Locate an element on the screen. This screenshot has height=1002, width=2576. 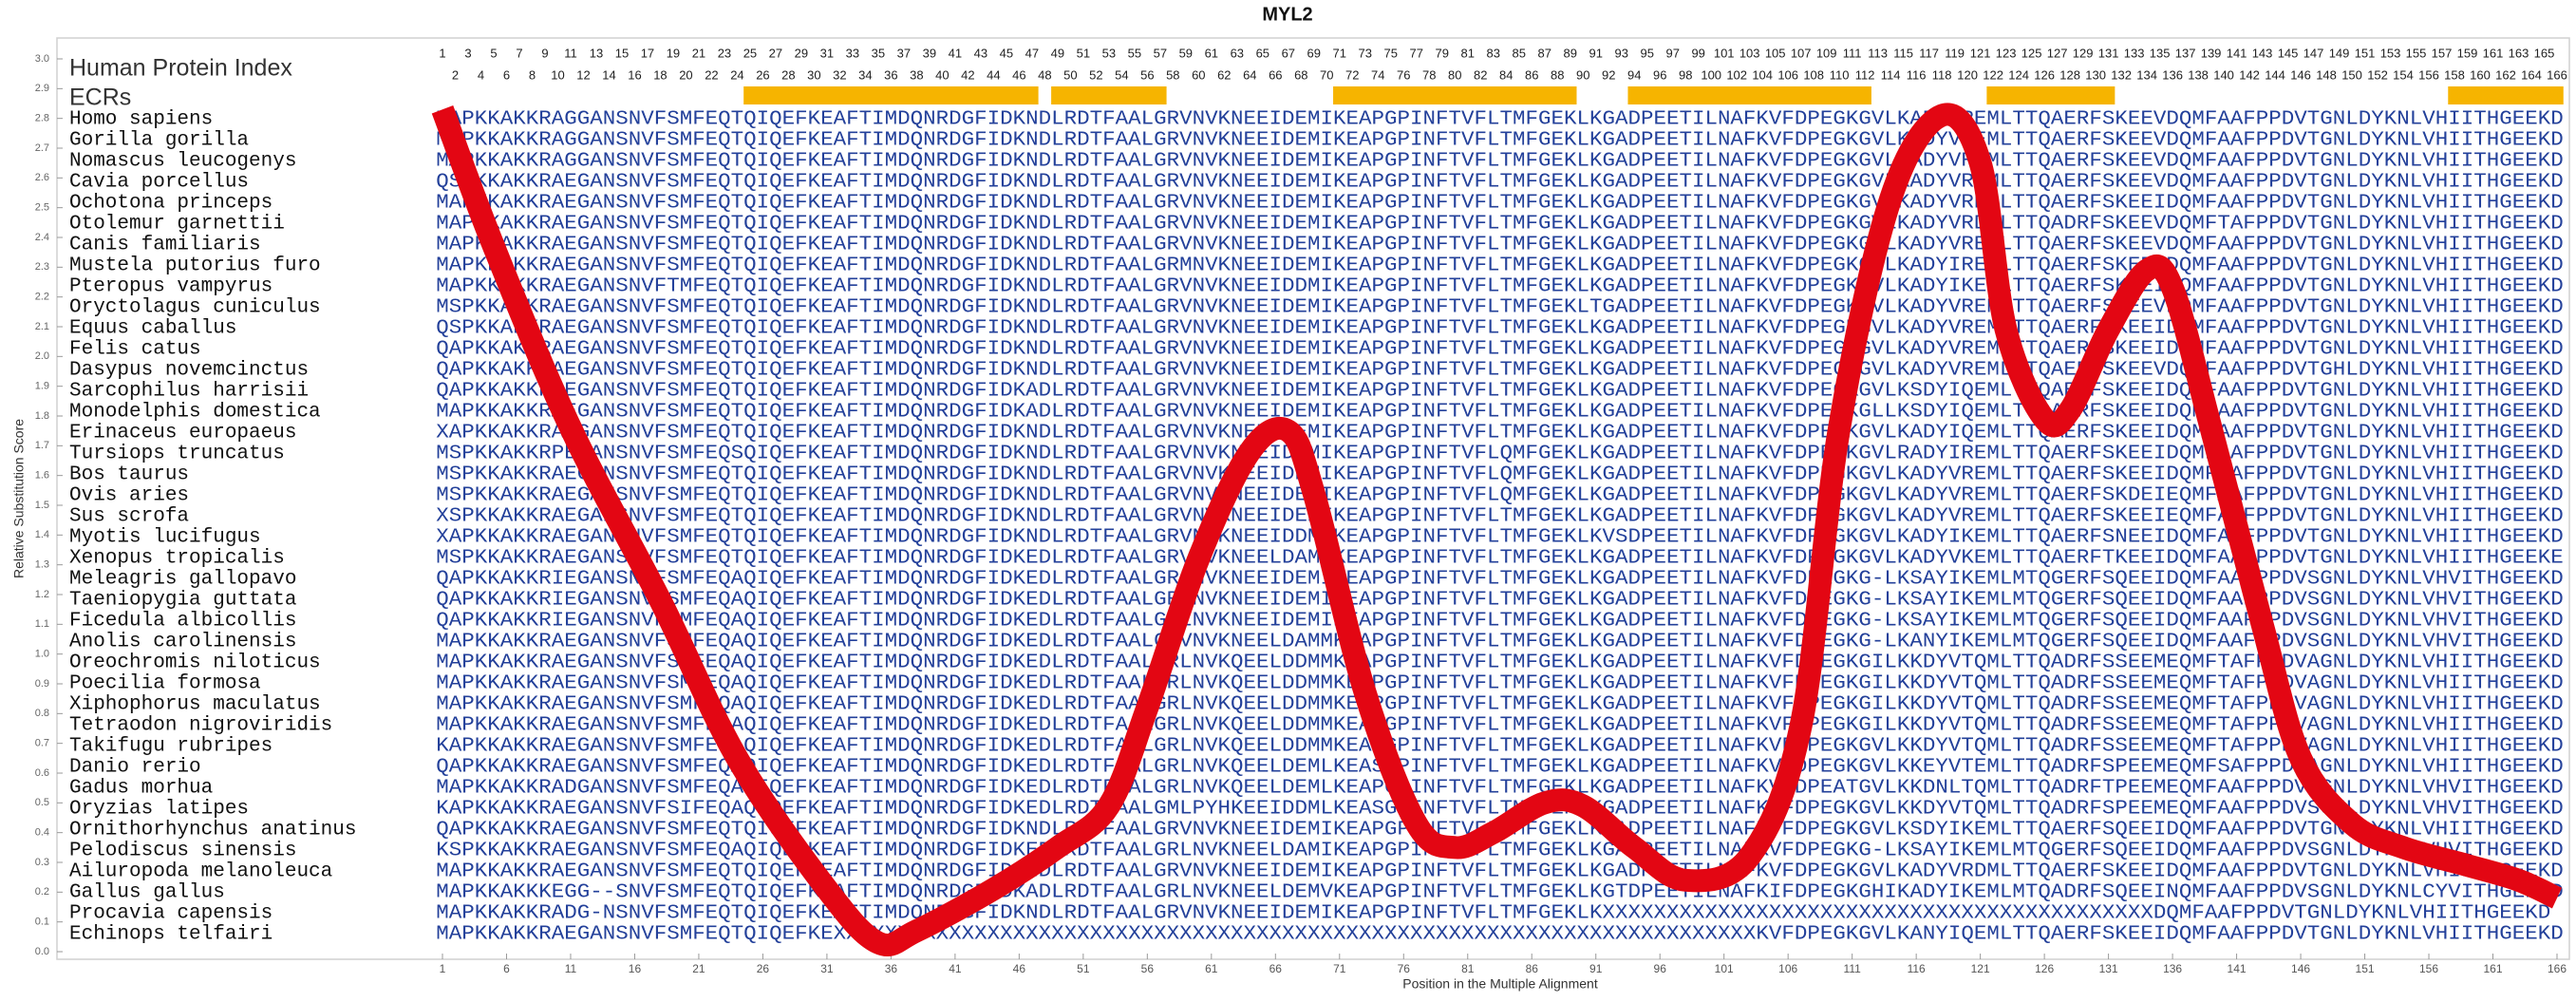
index-number: 55 is located at coordinates (1134, 53).